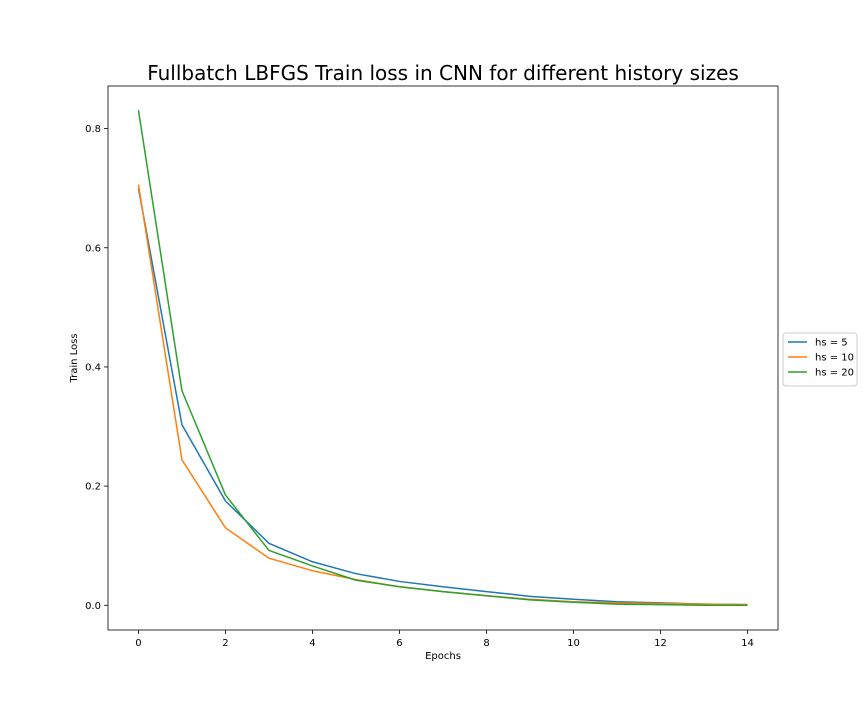 The image size is (864, 720). I want to click on legend-label: hs = 20, so click(834, 373).